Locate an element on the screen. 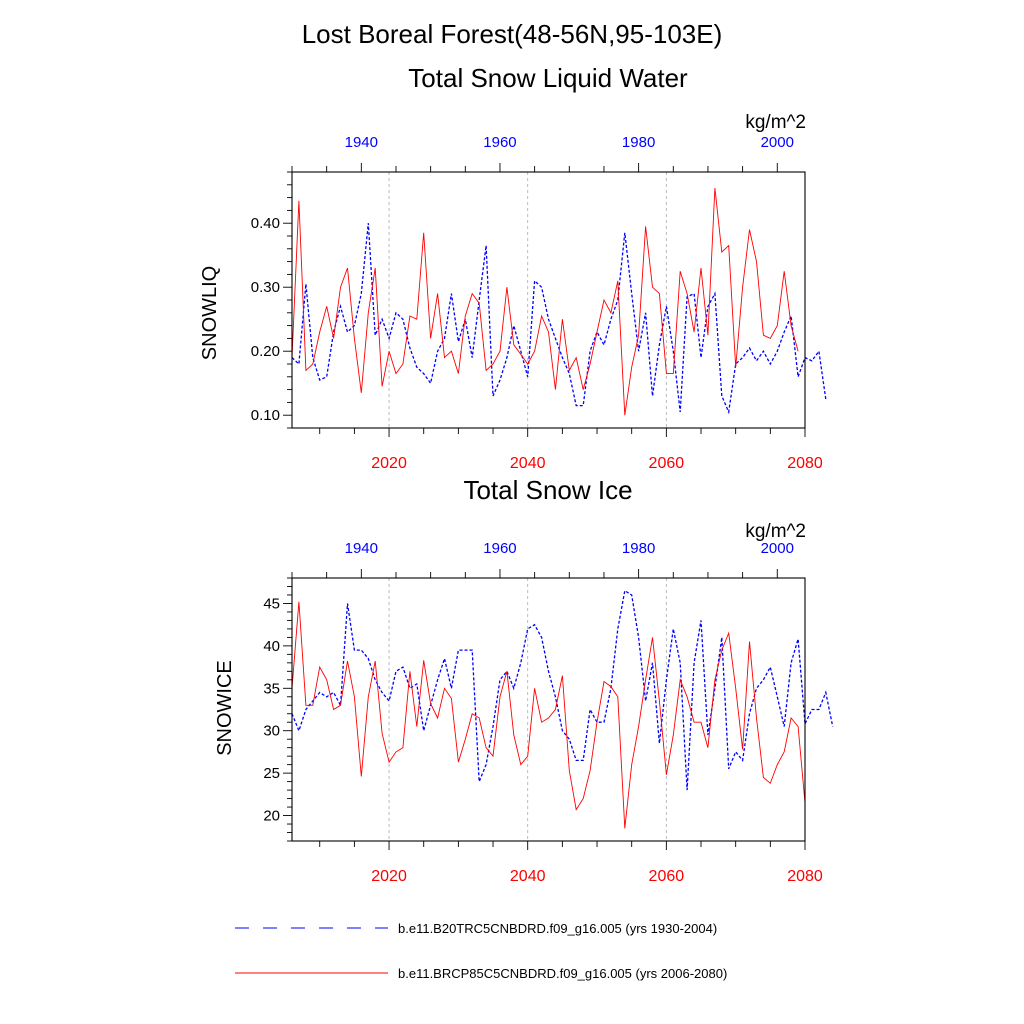 The height and width of the screenshot is (1024, 1024). panel2-series-future is located at coordinates (548, 715).